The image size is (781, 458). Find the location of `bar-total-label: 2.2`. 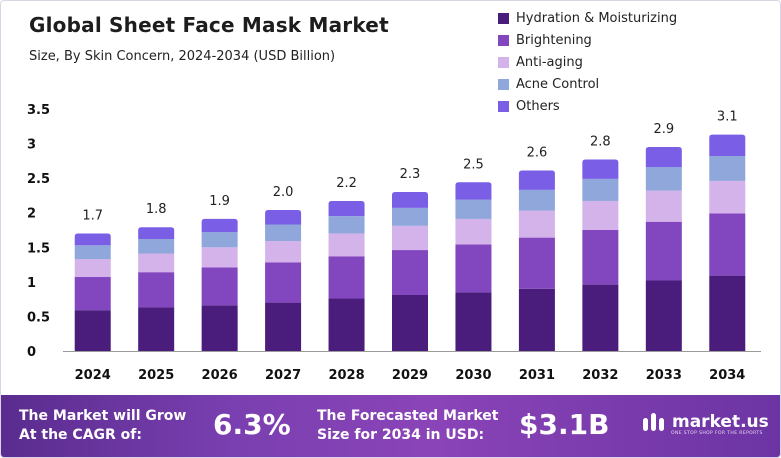

bar-total-label: 2.2 is located at coordinates (346, 183).